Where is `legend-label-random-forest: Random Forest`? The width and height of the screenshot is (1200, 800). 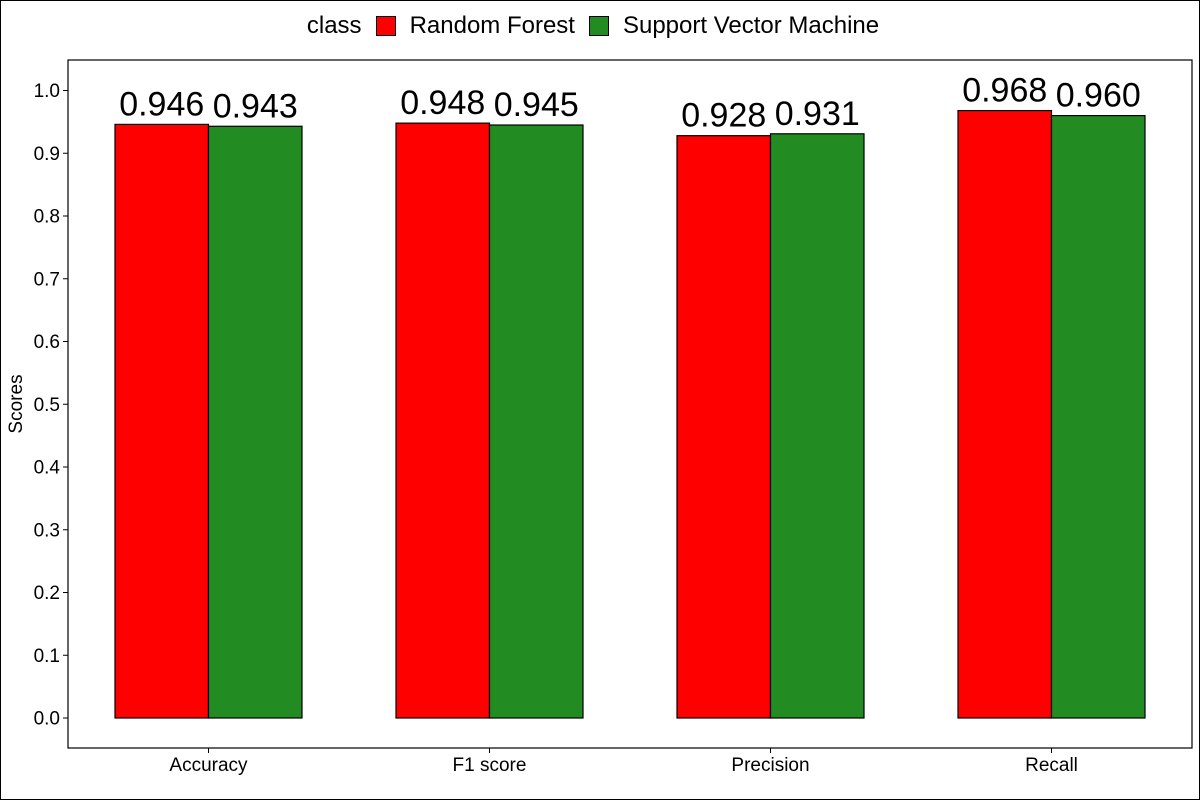
legend-label-random-forest: Random Forest is located at coordinates (492, 25).